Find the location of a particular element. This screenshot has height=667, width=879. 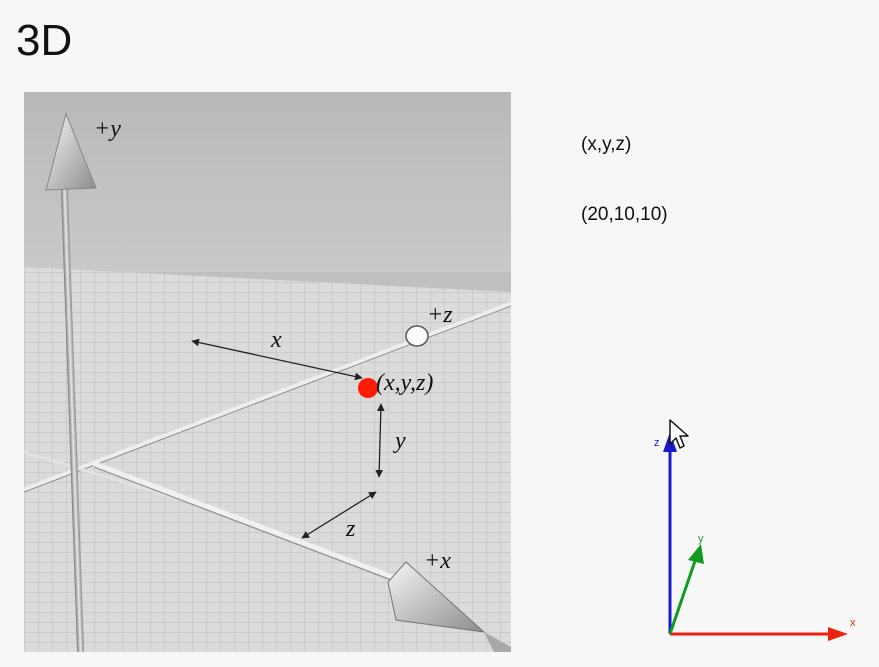

plus-y-label: +y is located at coordinates (107, 129).